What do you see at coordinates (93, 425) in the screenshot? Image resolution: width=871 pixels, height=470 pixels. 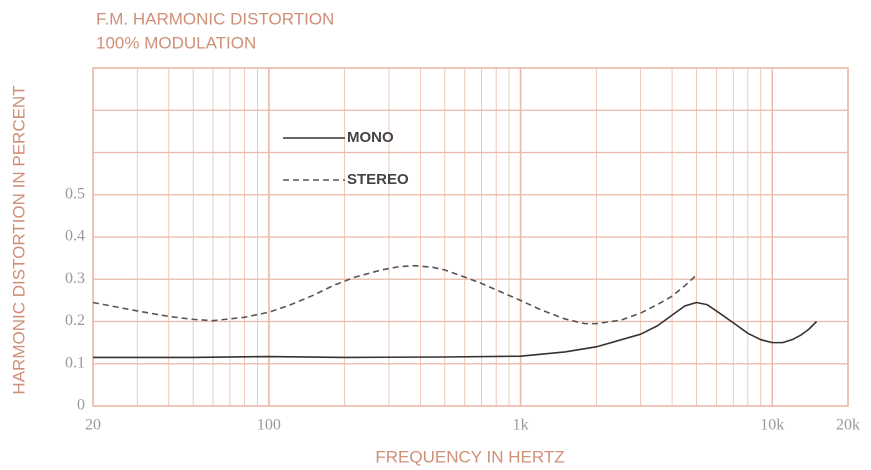 I see `x-tick-label: 20` at bounding box center [93, 425].